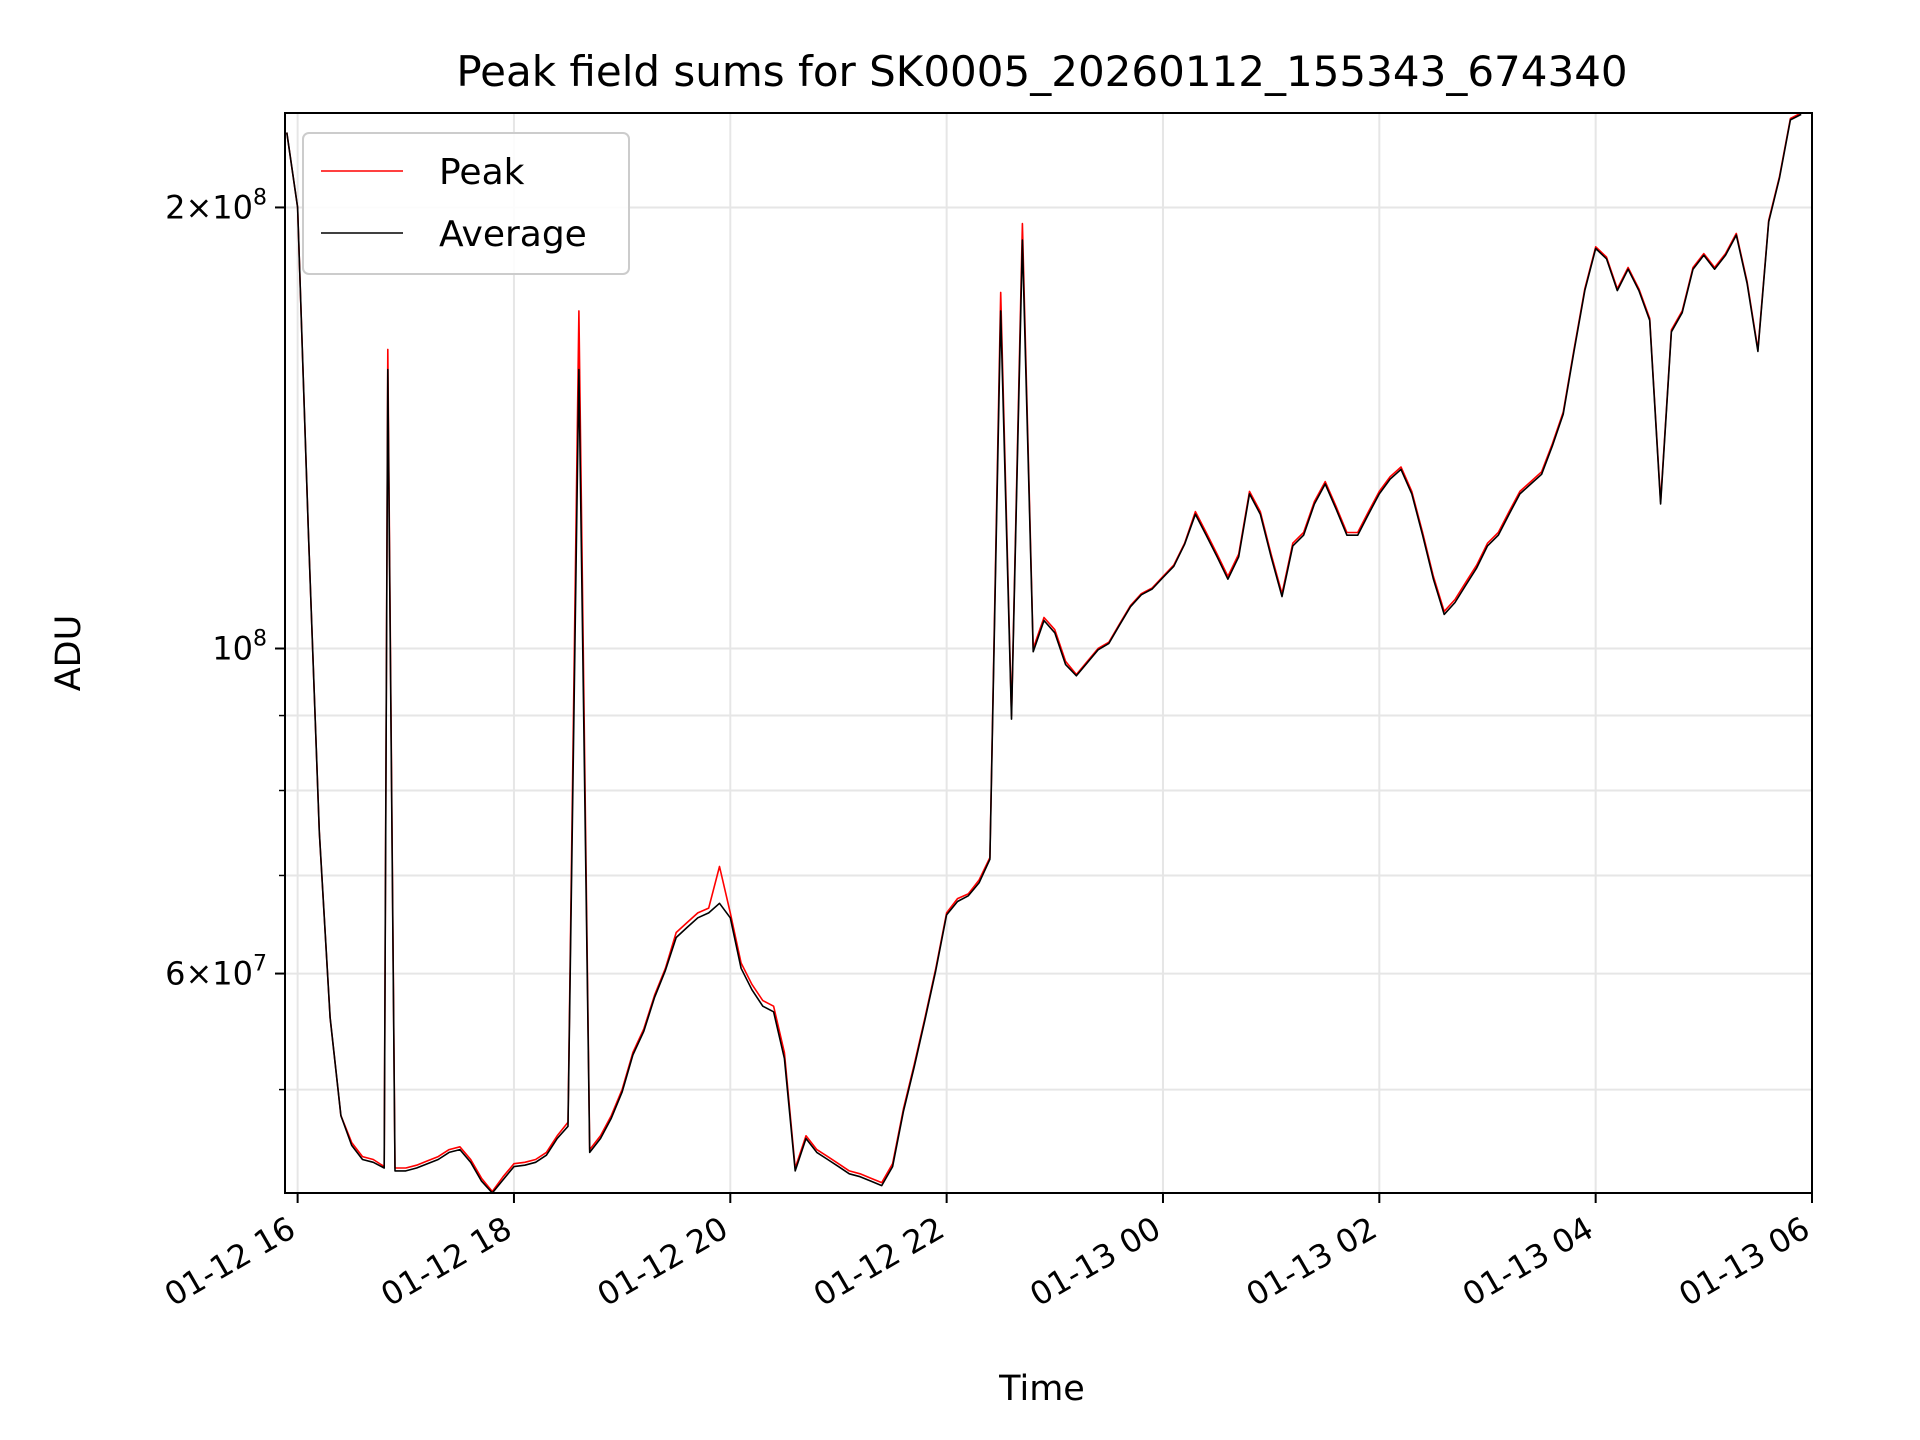 This screenshot has width=1920, height=1440. What do you see at coordinates (1041, 1389) in the screenshot?
I see `x-axis-title: Time` at bounding box center [1041, 1389].